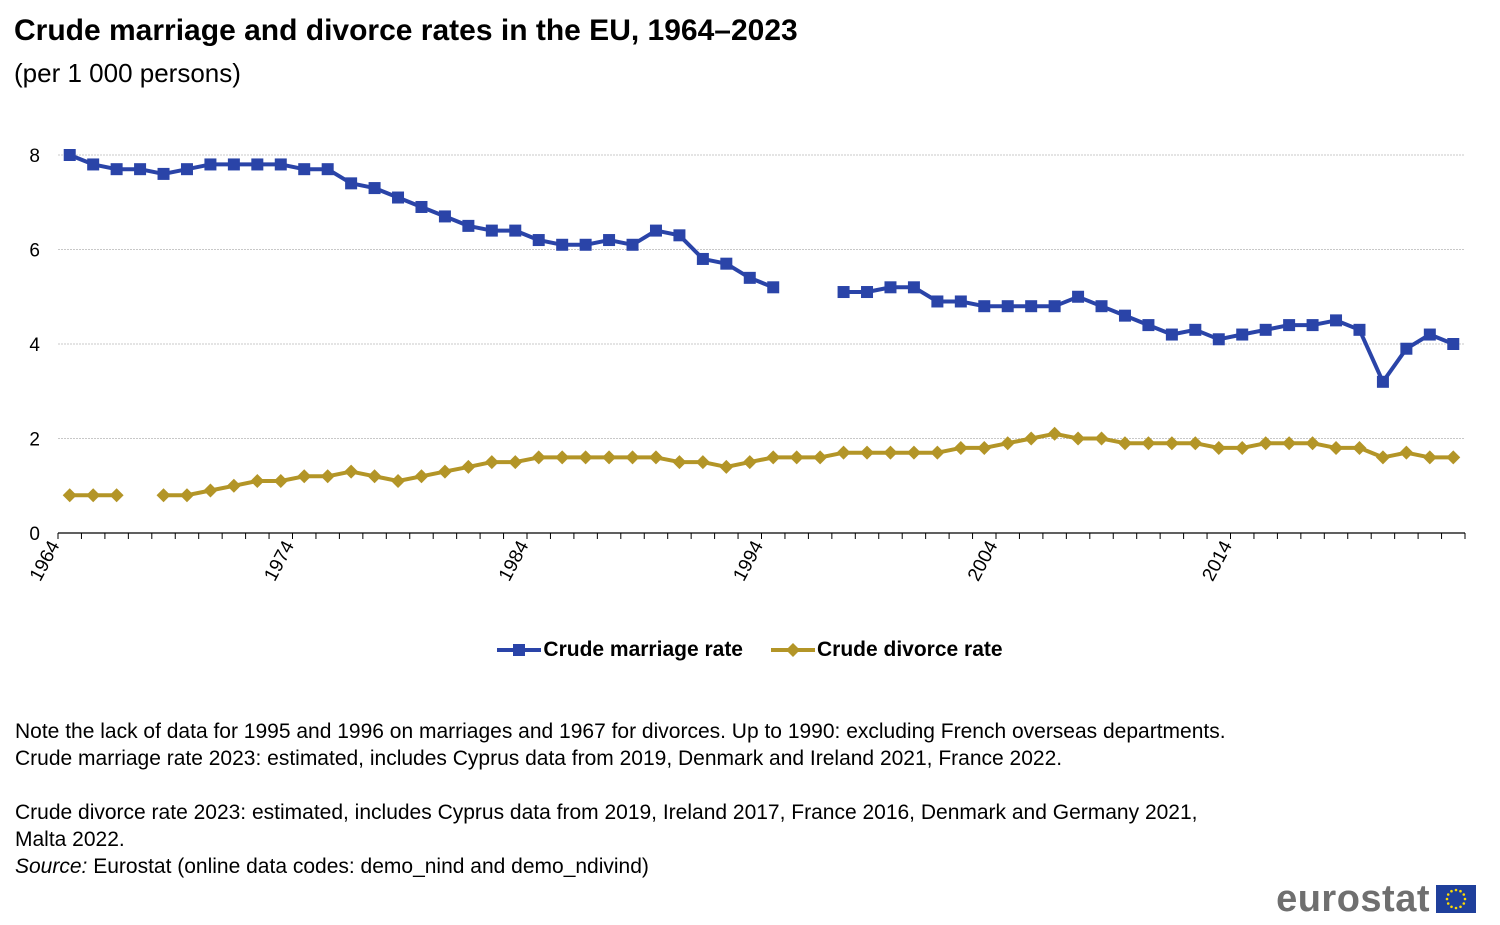  Describe the element at coordinates (887, 650) in the screenshot. I see `legend-item-divorce: Crude divorce rate` at that location.